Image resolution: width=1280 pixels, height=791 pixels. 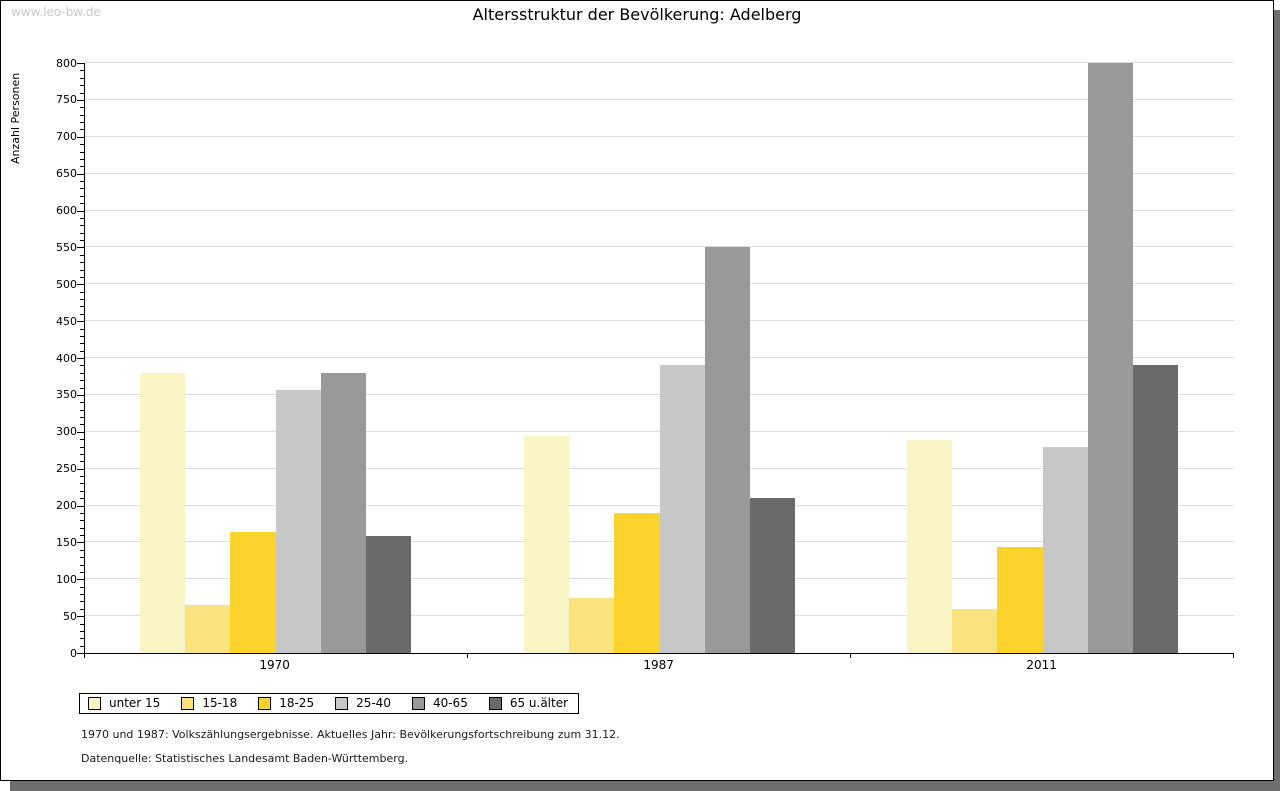 I want to click on bar-65-u.älter-1970, so click(x=389, y=594).